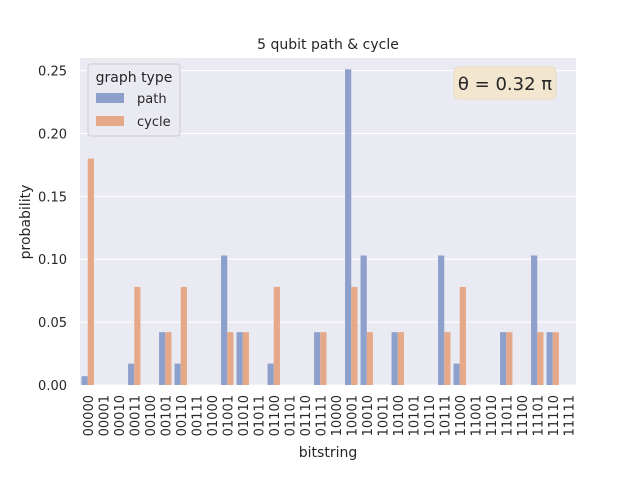 This screenshot has width=640, height=480. I want to click on chart-title: 5 qubit path & cycle, so click(328, 45).